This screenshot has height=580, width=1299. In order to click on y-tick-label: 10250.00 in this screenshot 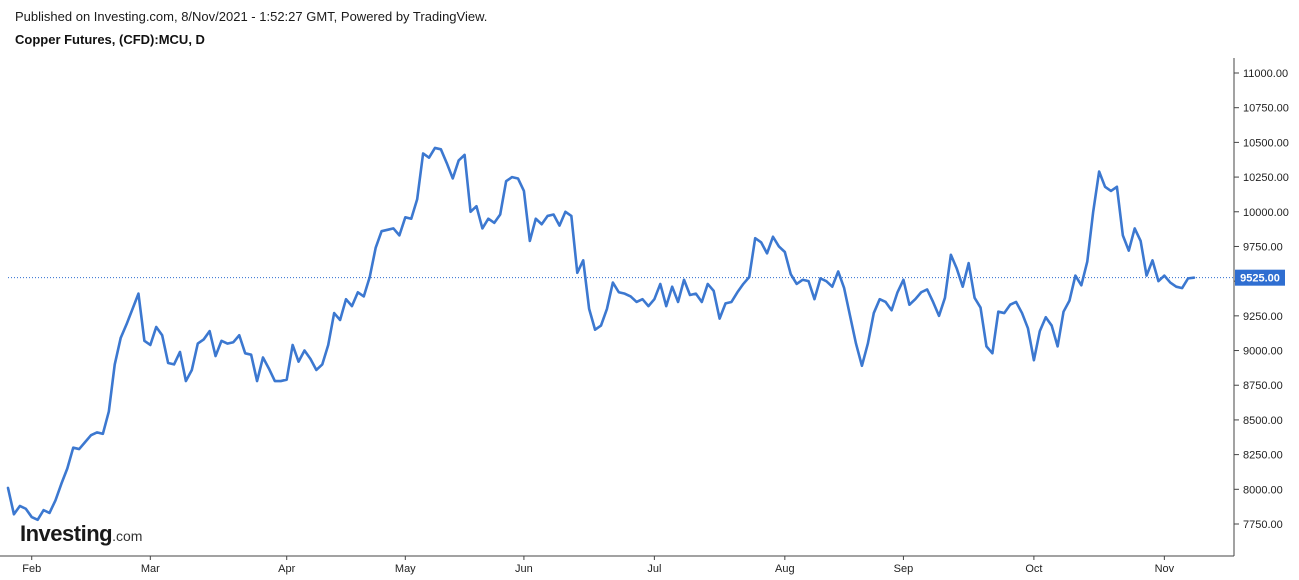, I will do `click(1266, 178)`.